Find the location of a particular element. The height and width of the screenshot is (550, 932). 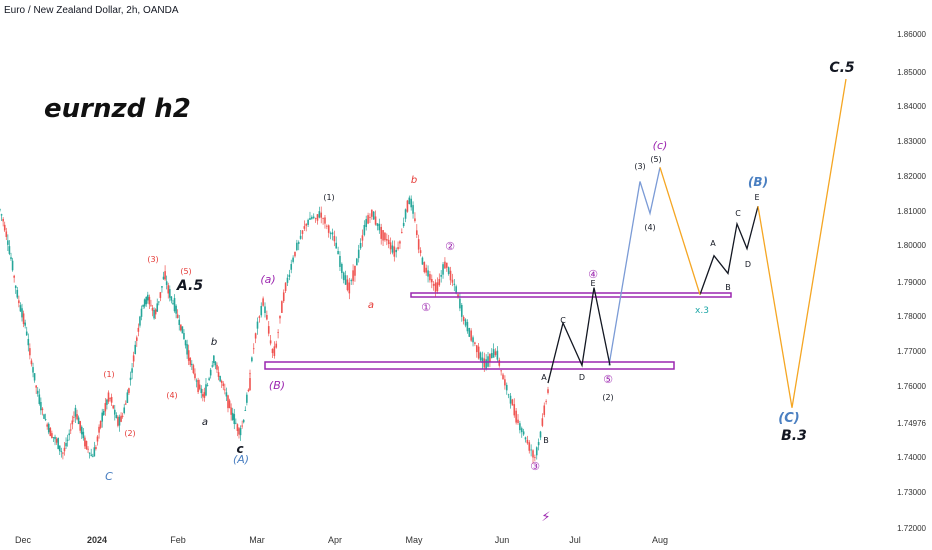

y-tick-label: 1.82000 is located at coordinates (911, 176).